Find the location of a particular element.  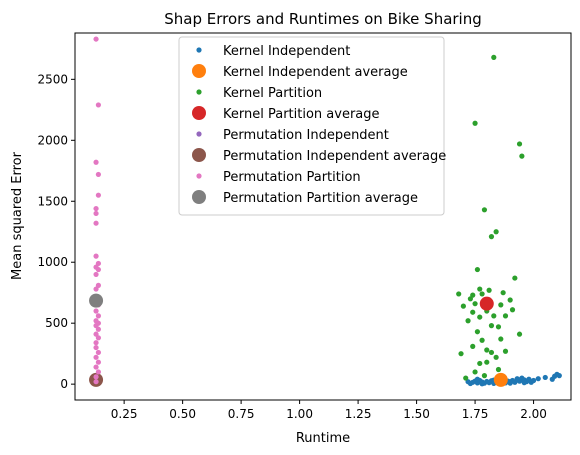

series-kernel-partition-average is located at coordinates (486, 303).